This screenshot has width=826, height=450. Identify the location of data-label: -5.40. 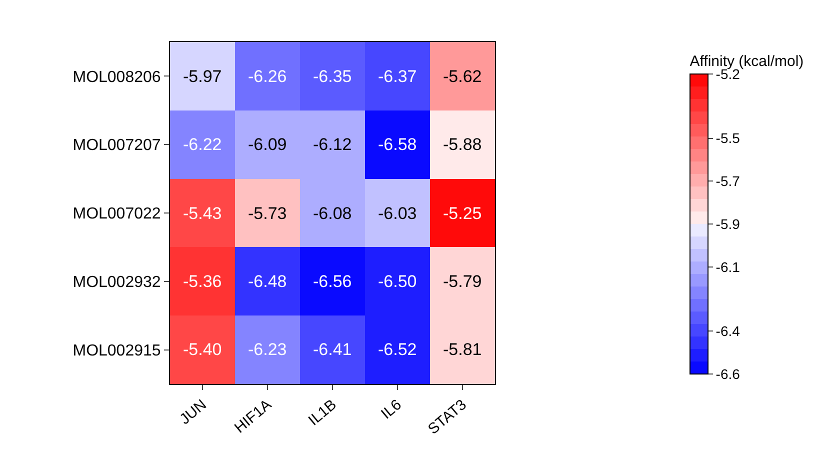
(202, 349).